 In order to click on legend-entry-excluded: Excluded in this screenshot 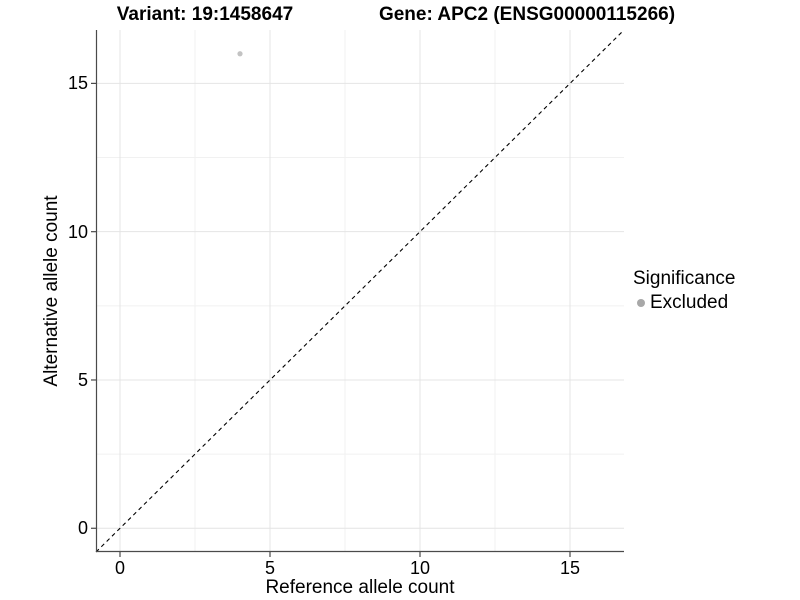, I will do `click(684, 302)`.